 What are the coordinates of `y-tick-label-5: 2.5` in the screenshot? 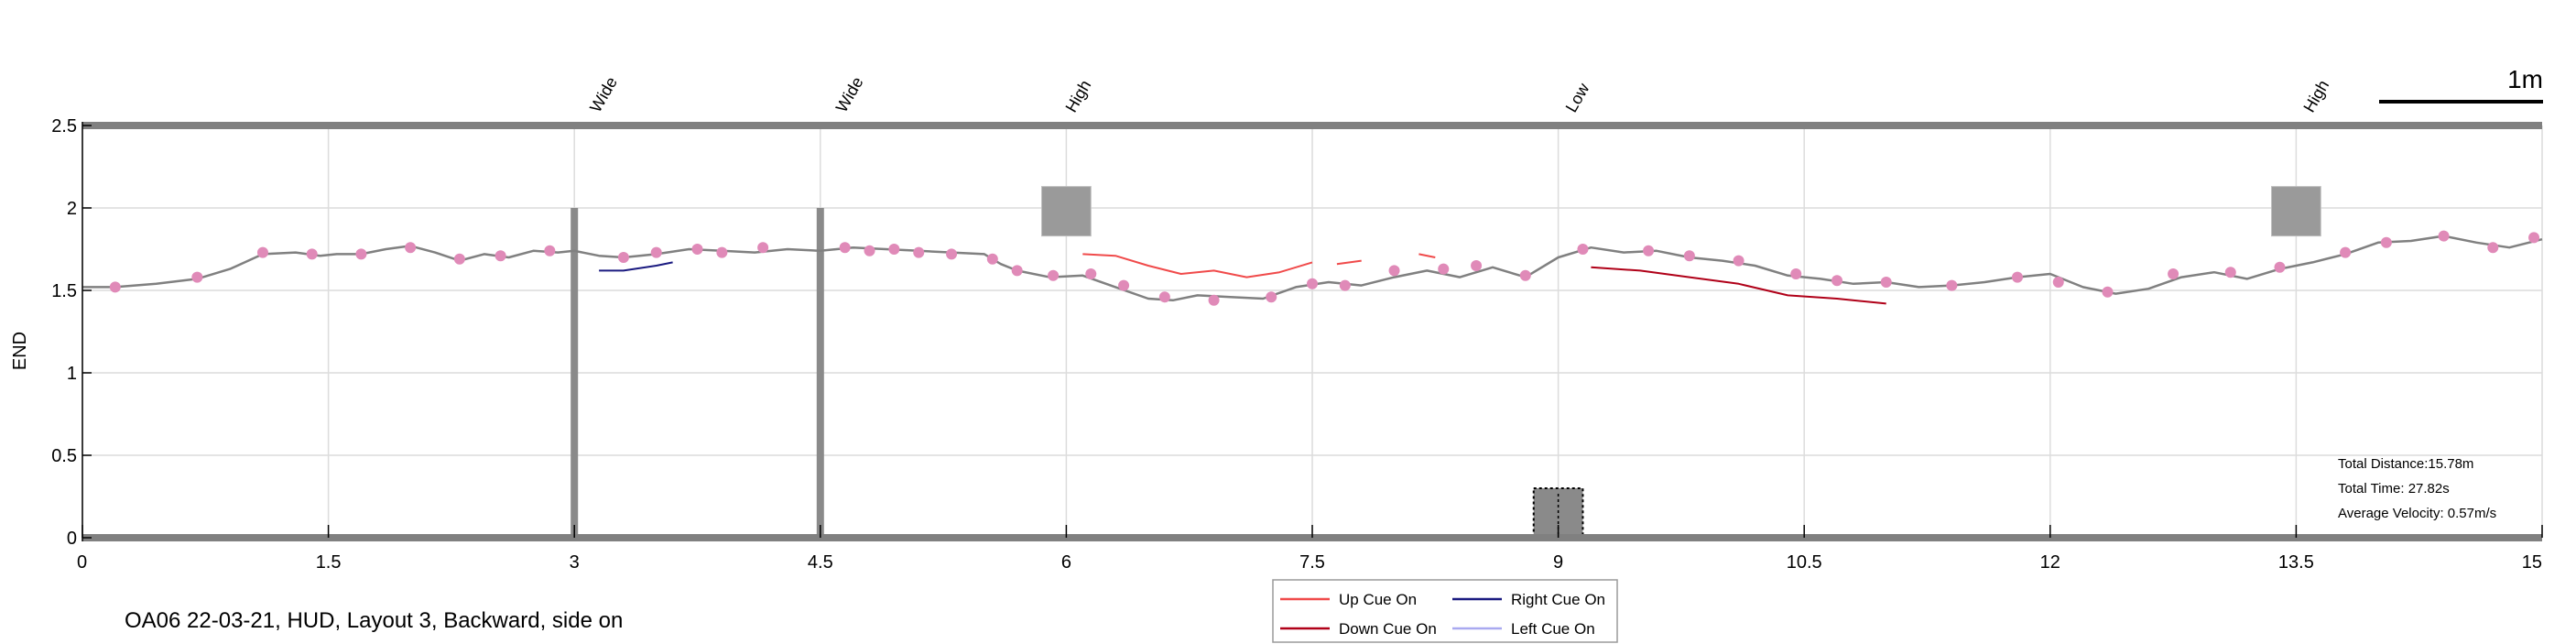 It's located at (64, 126).